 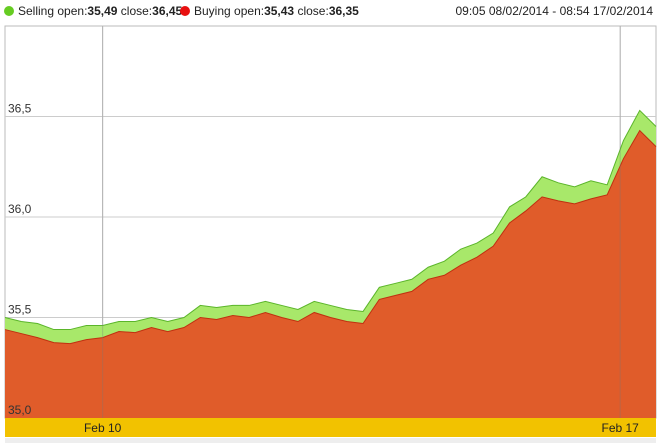 What do you see at coordinates (136, 11) in the screenshot?
I see `selling-close-label: close:` at bounding box center [136, 11].